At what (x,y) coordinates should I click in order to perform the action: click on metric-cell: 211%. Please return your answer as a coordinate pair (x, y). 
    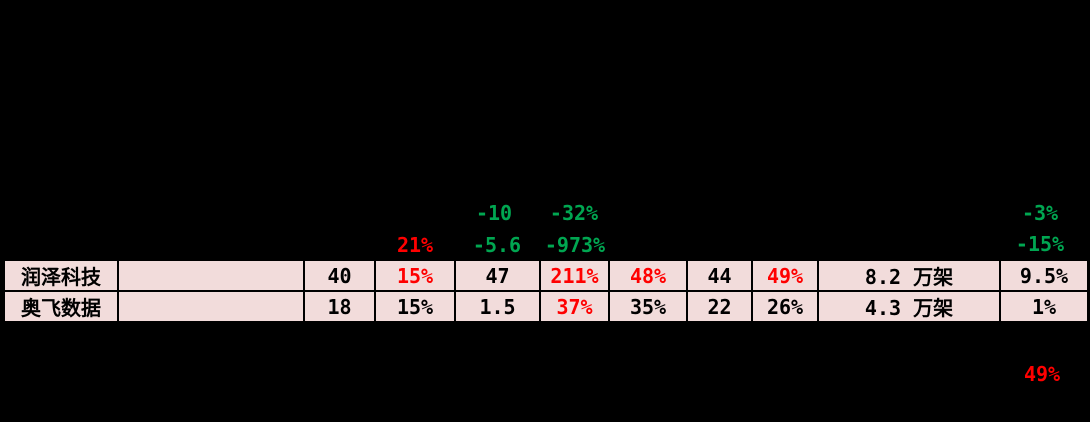
    Looking at the image, I should click on (574, 275).